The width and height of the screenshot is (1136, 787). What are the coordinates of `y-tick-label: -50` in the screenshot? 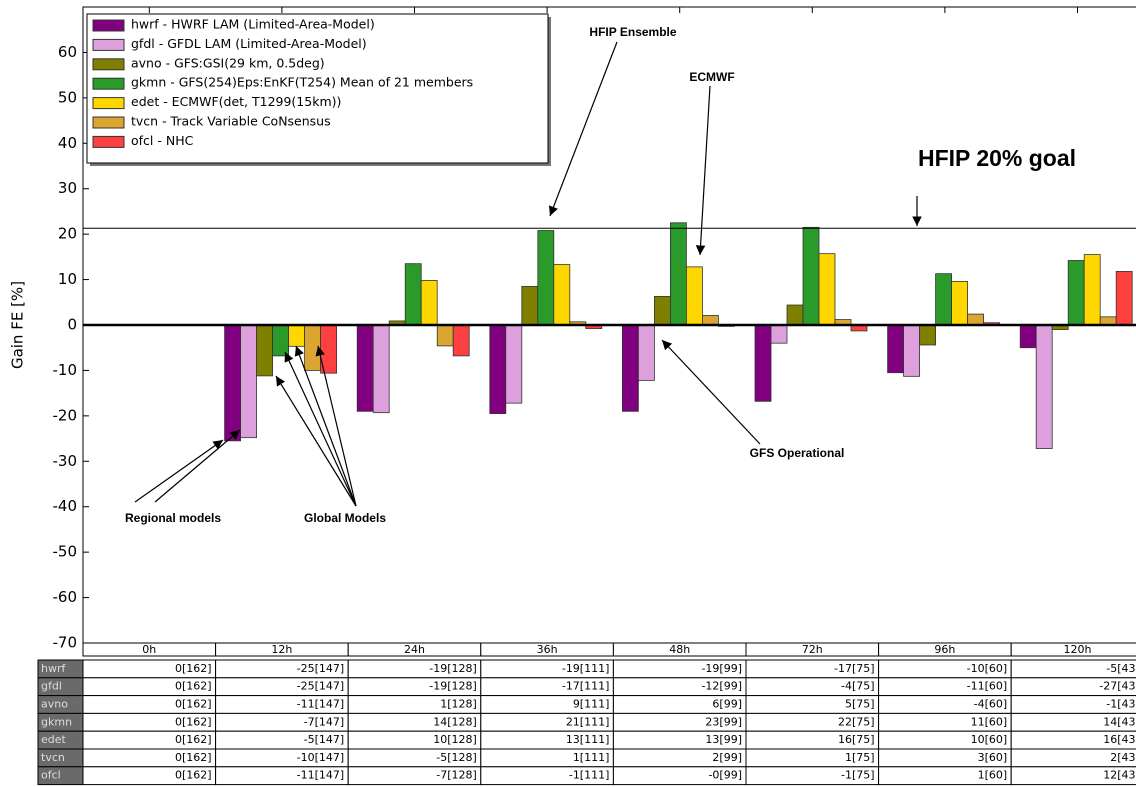 It's located at (65, 552).